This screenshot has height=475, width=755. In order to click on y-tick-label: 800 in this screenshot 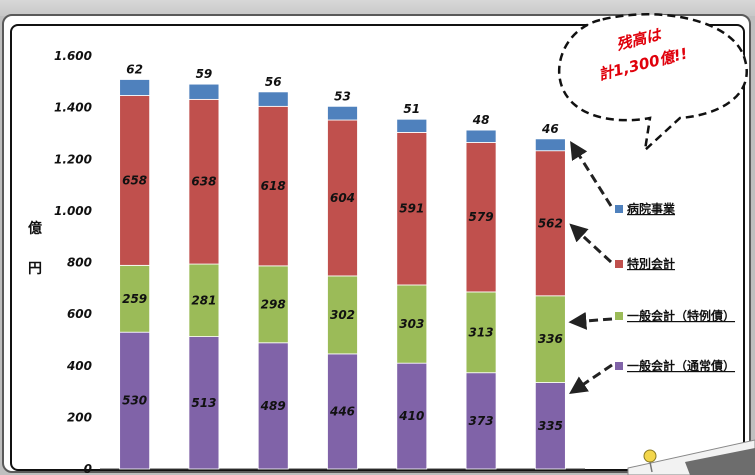, I will do `click(79, 263)`.